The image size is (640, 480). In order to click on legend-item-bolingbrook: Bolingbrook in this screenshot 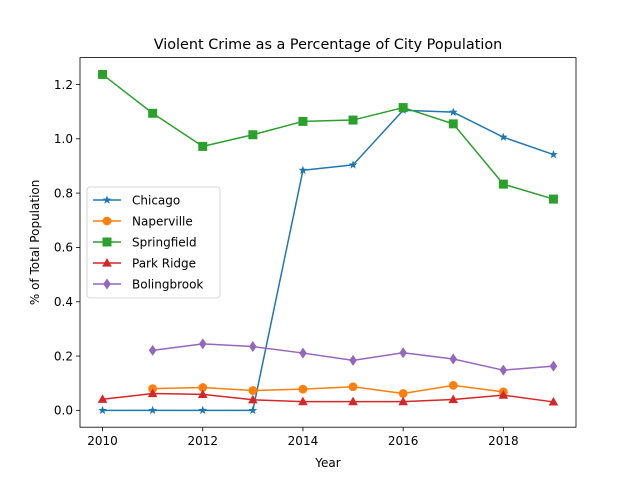, I will do `click(148, 284)`.